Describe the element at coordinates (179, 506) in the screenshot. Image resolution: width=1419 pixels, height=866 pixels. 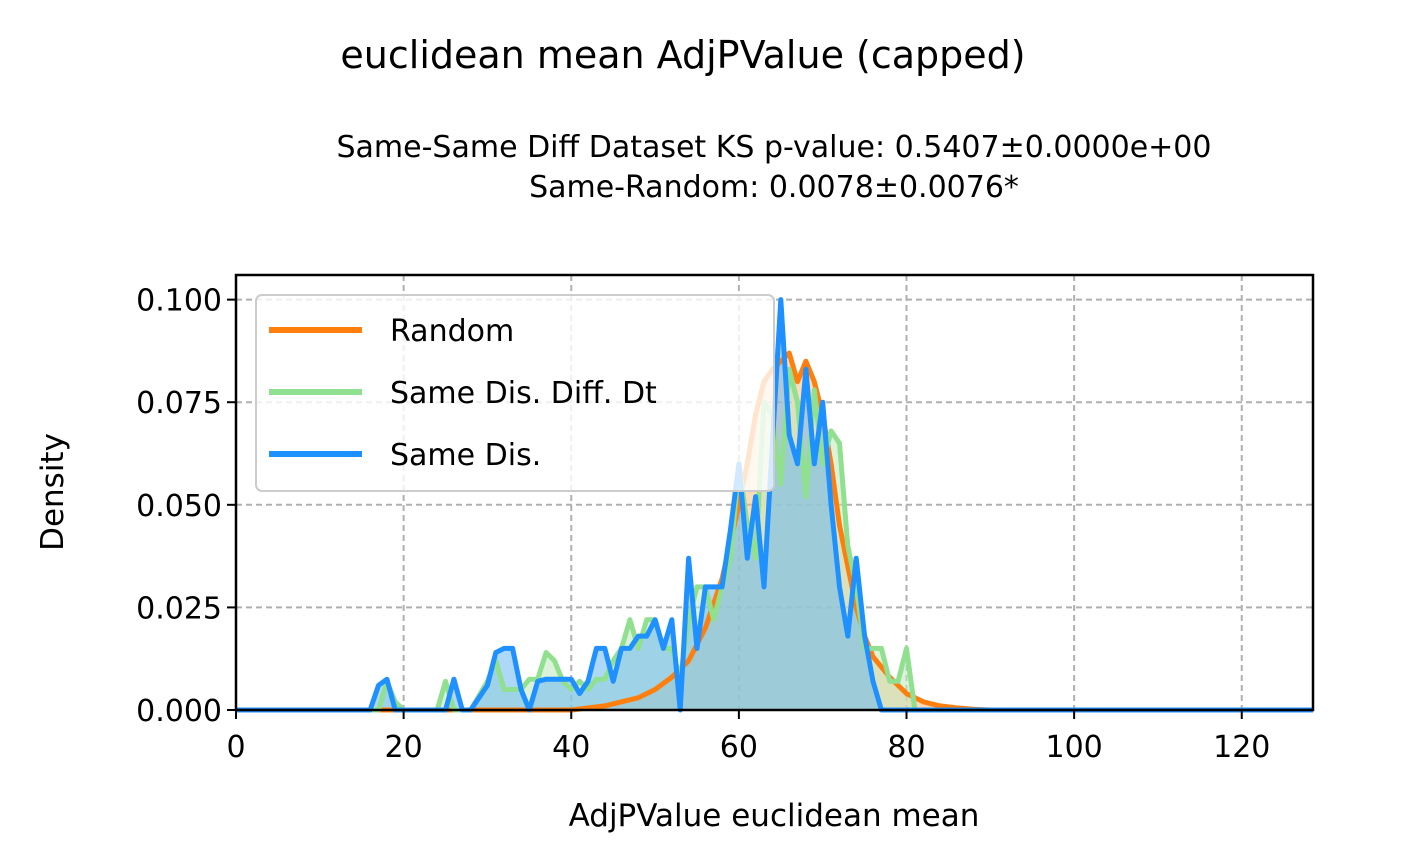
I see `y-tick-label: 0.050` at that location.